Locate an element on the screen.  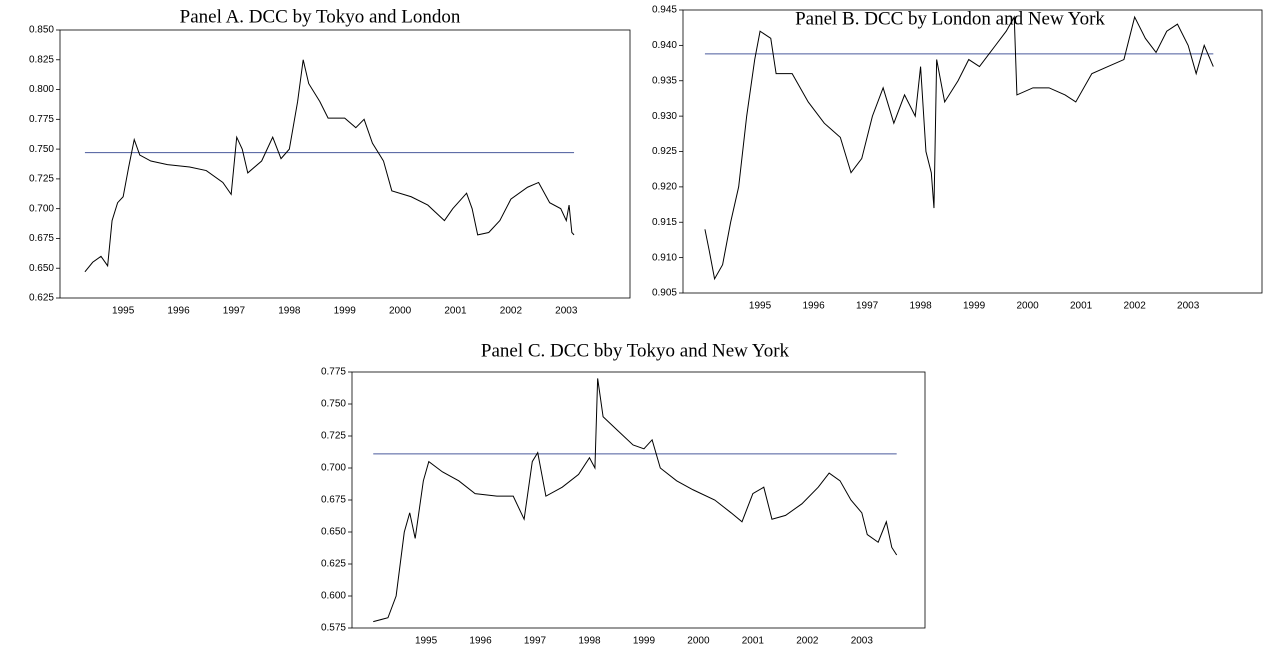
chart-title: Panel C. DCC bby Tokyo and New York is located at coordinates (635, 350).